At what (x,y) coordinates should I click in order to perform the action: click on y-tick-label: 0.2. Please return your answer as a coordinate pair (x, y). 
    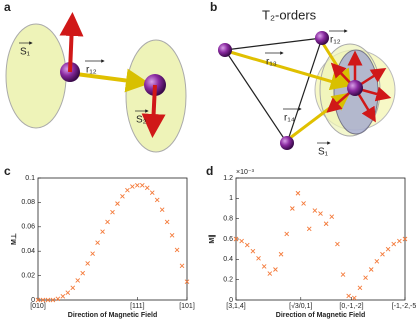
    Looking at the image, I should click on (228, 280).